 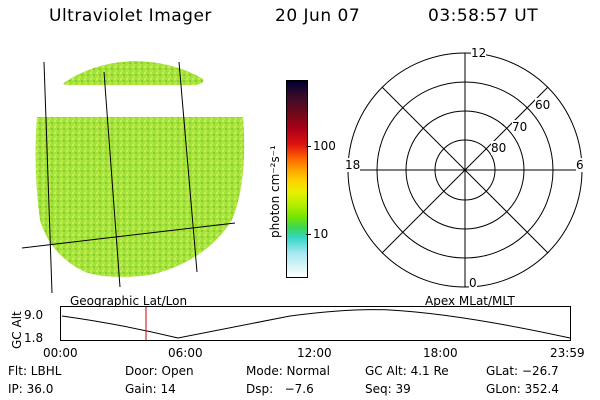 I want to click on mode-info: Mode: Normal, so click(x=288, y=371).